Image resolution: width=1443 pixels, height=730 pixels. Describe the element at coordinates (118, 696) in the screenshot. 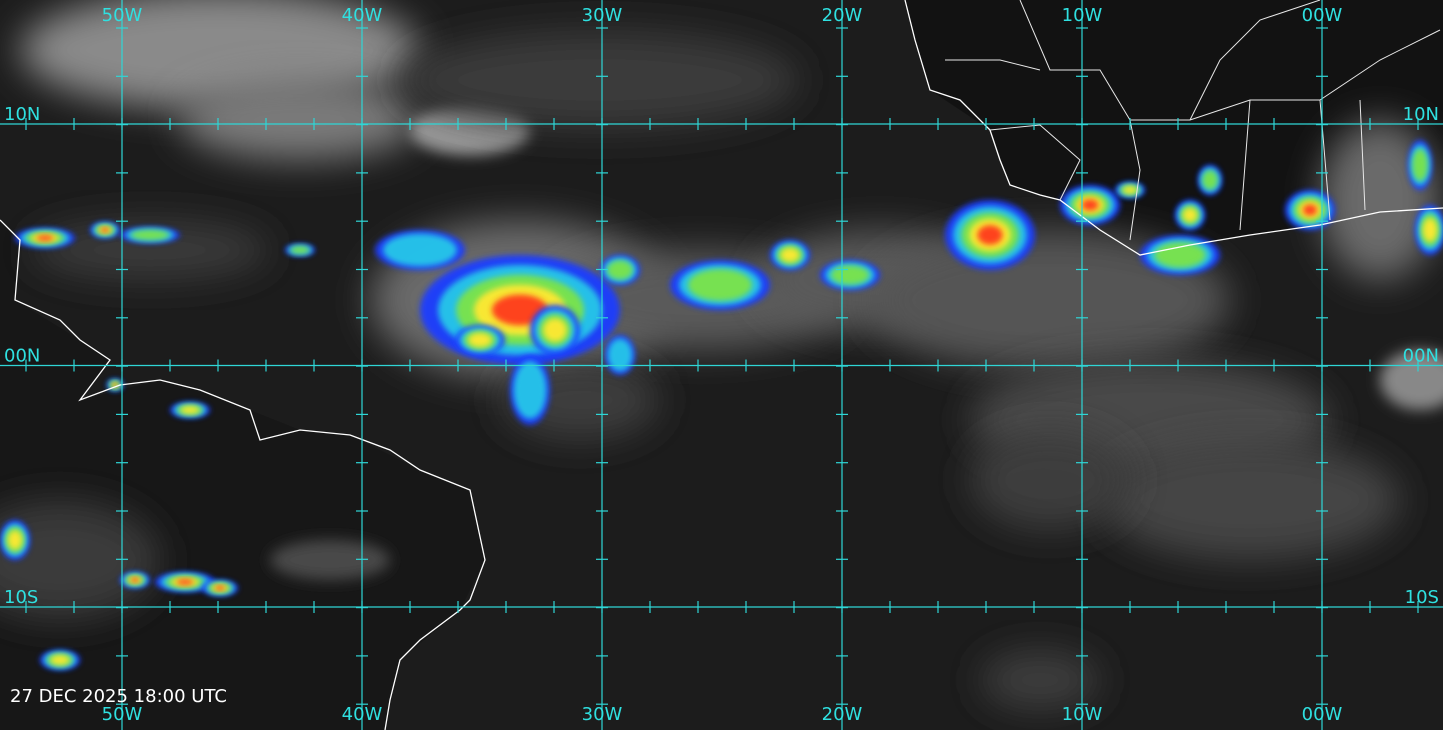

I see `timestamp: 27 DEC 2025 18:00 UTC` at that location.